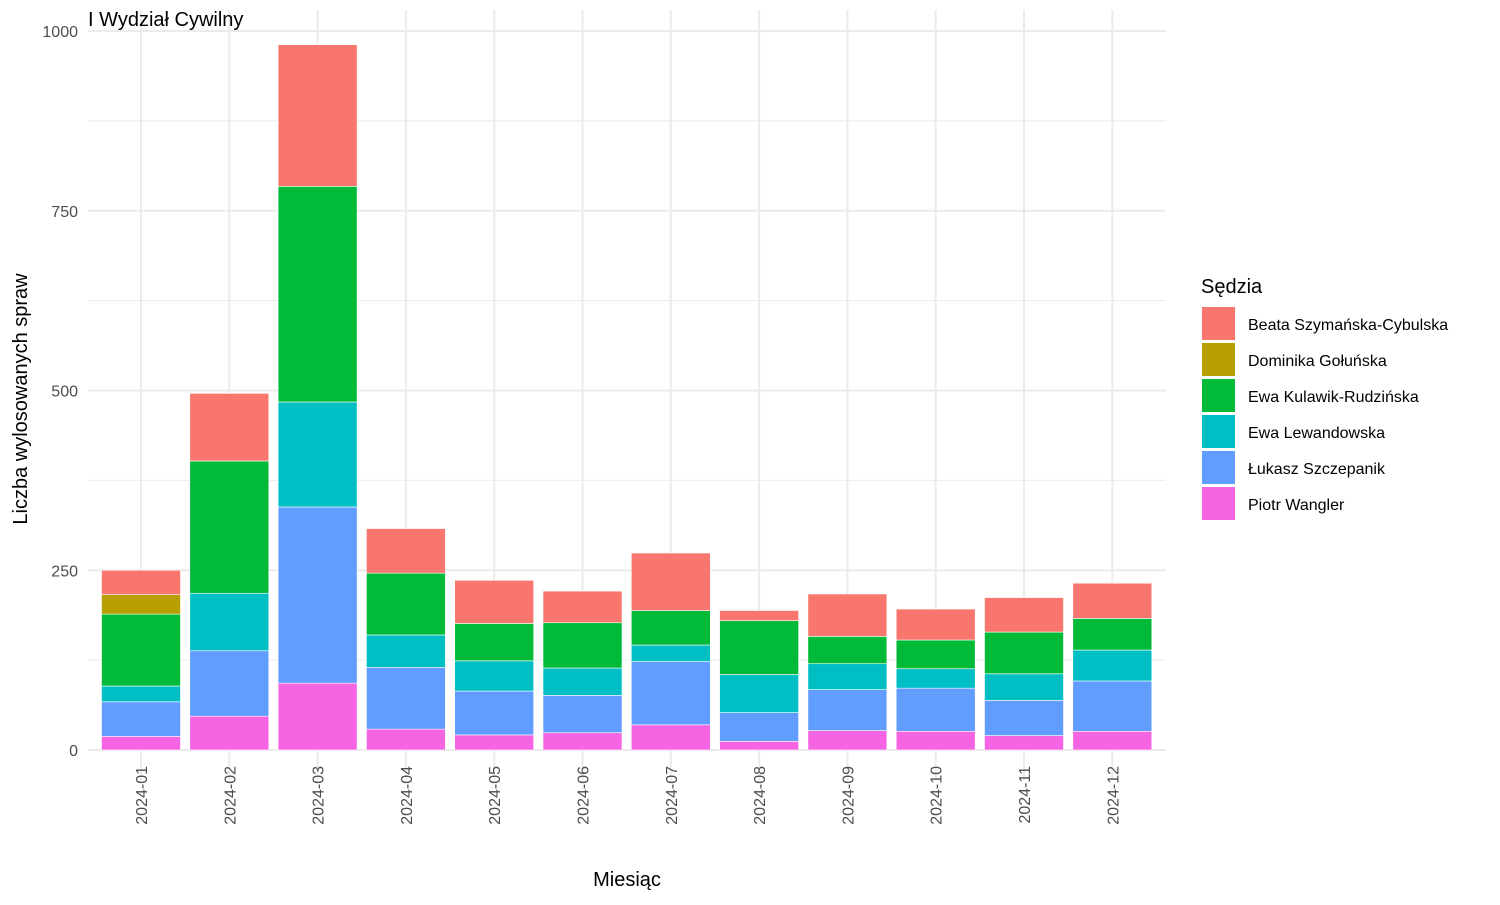  Describe the element at coordinates (670, 653) in the screenshot. I see `bar-segment: Ewa Lewandowska · 2024-07: 23` at that location.